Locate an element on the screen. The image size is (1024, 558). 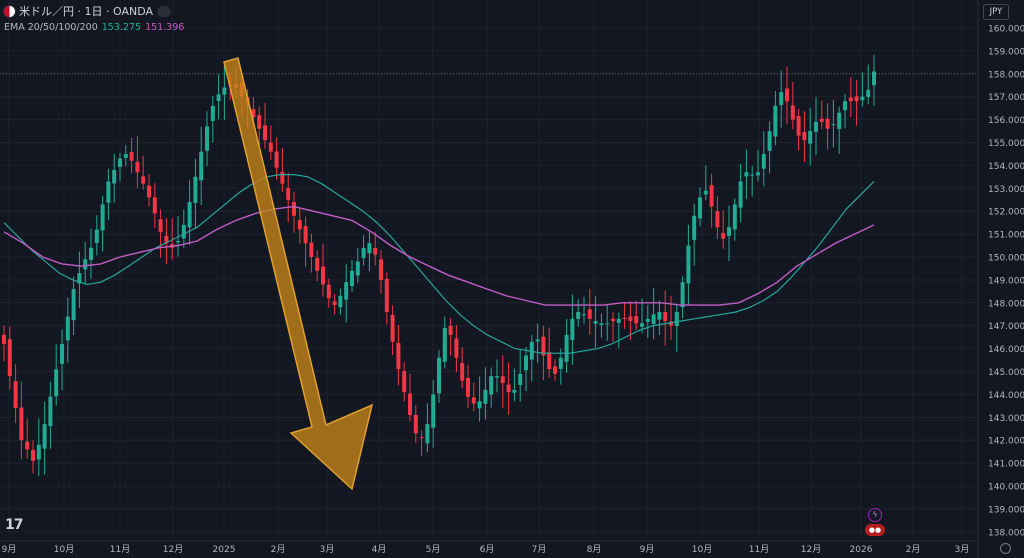
price-tick-label: 150.000 is located at coordinates (1006, 259).